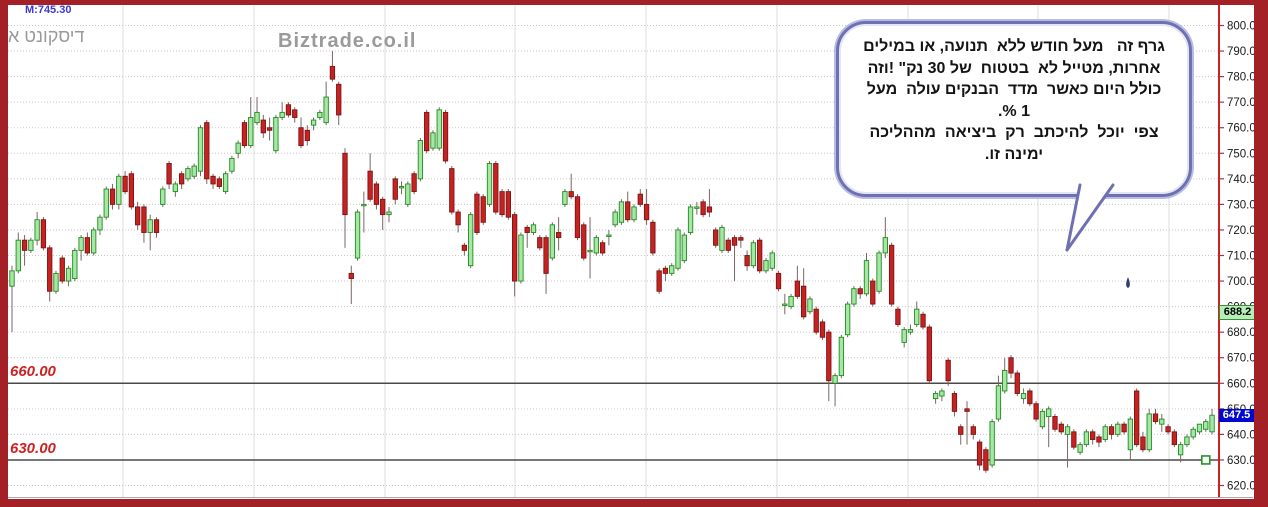  What do you see at coordinates (1241, 435) in the screenshot?
I see `svg-text: 640.0` at bounding box center [1241, 435].